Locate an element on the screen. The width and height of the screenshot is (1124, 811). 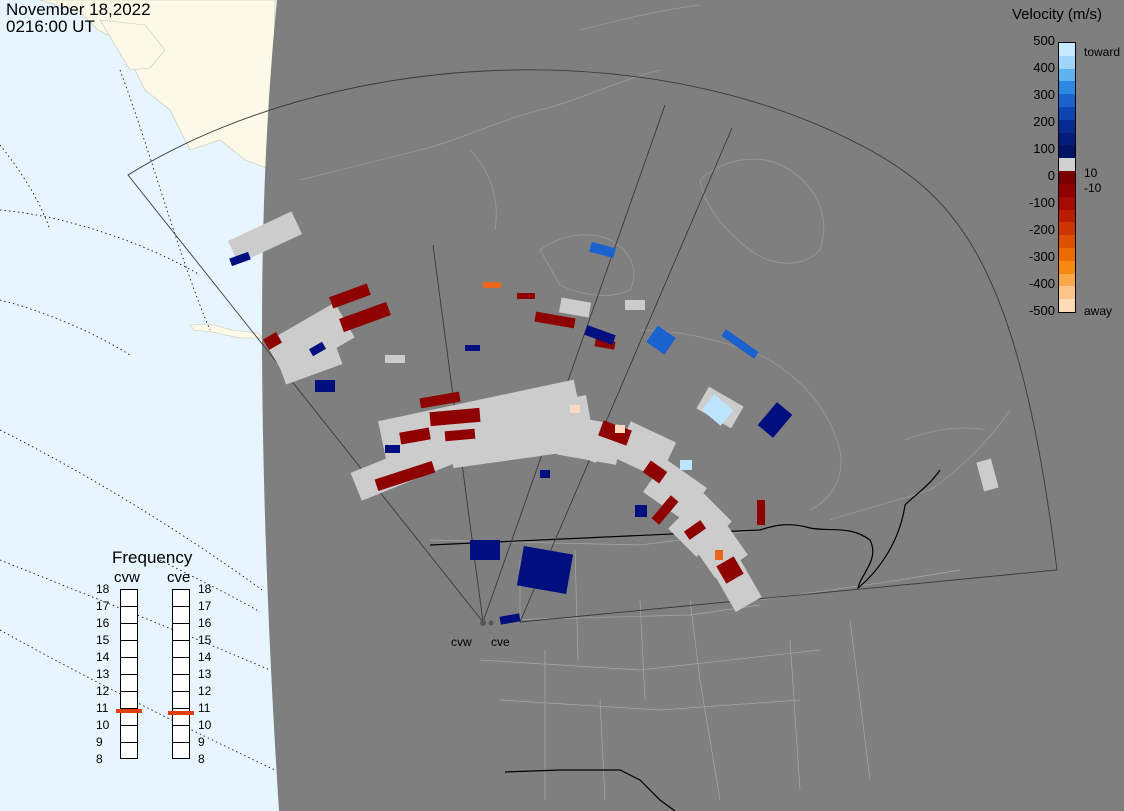
colorbar-inner-neg: -10 is located at coordinates (1093, 188).